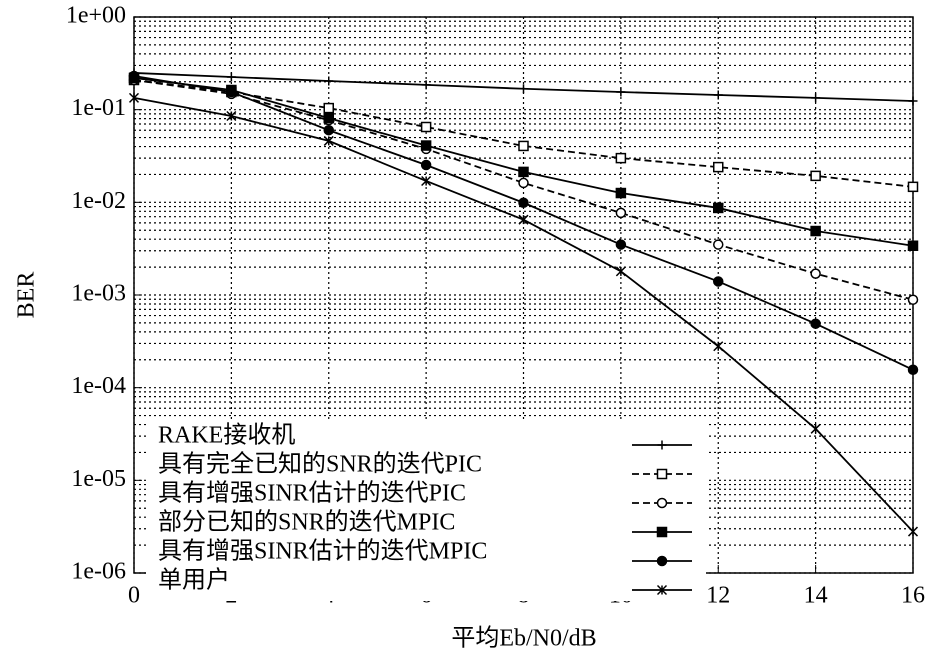  I want to click on y-tick-label: 1e-03, so click(98, 294).